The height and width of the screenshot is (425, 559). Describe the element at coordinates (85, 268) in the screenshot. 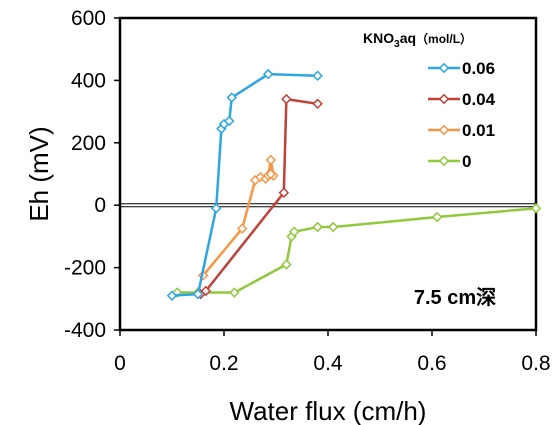

I see `y-tick-label: -200` at that location.